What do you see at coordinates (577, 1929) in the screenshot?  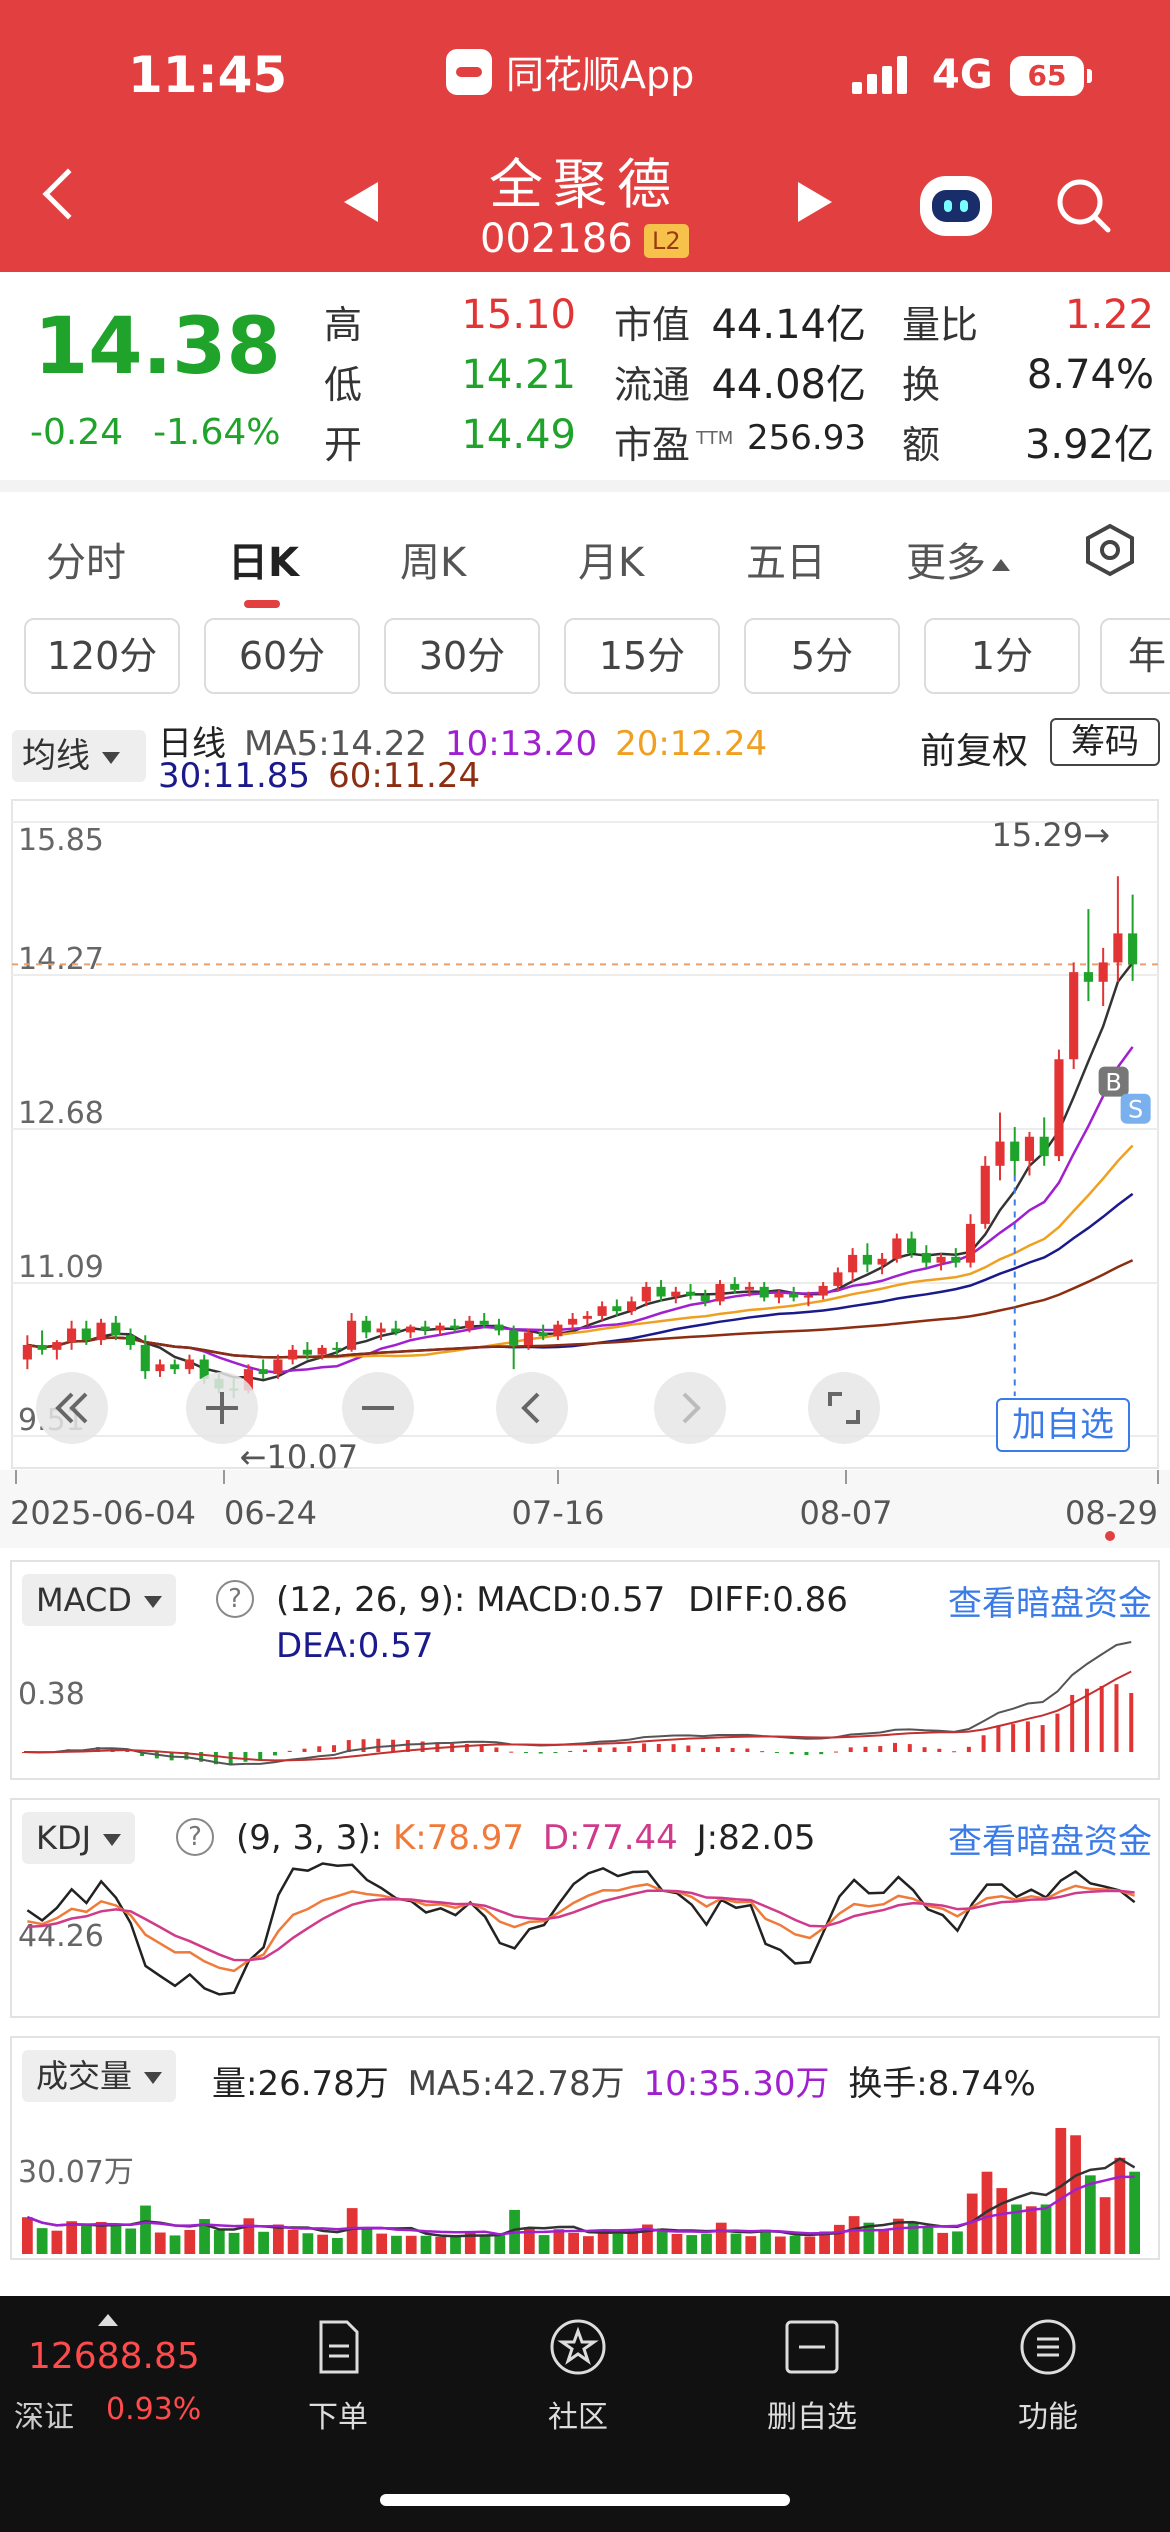 I see `kdj-svg: 44.26` at bounding box center [577, 1929].